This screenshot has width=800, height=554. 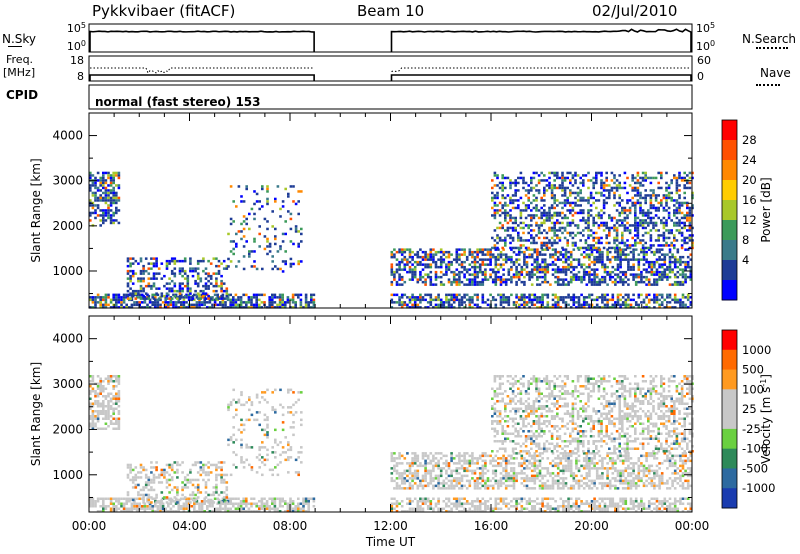 I want to click on nsearch-label: N.Search, so click(x=769, y=39).